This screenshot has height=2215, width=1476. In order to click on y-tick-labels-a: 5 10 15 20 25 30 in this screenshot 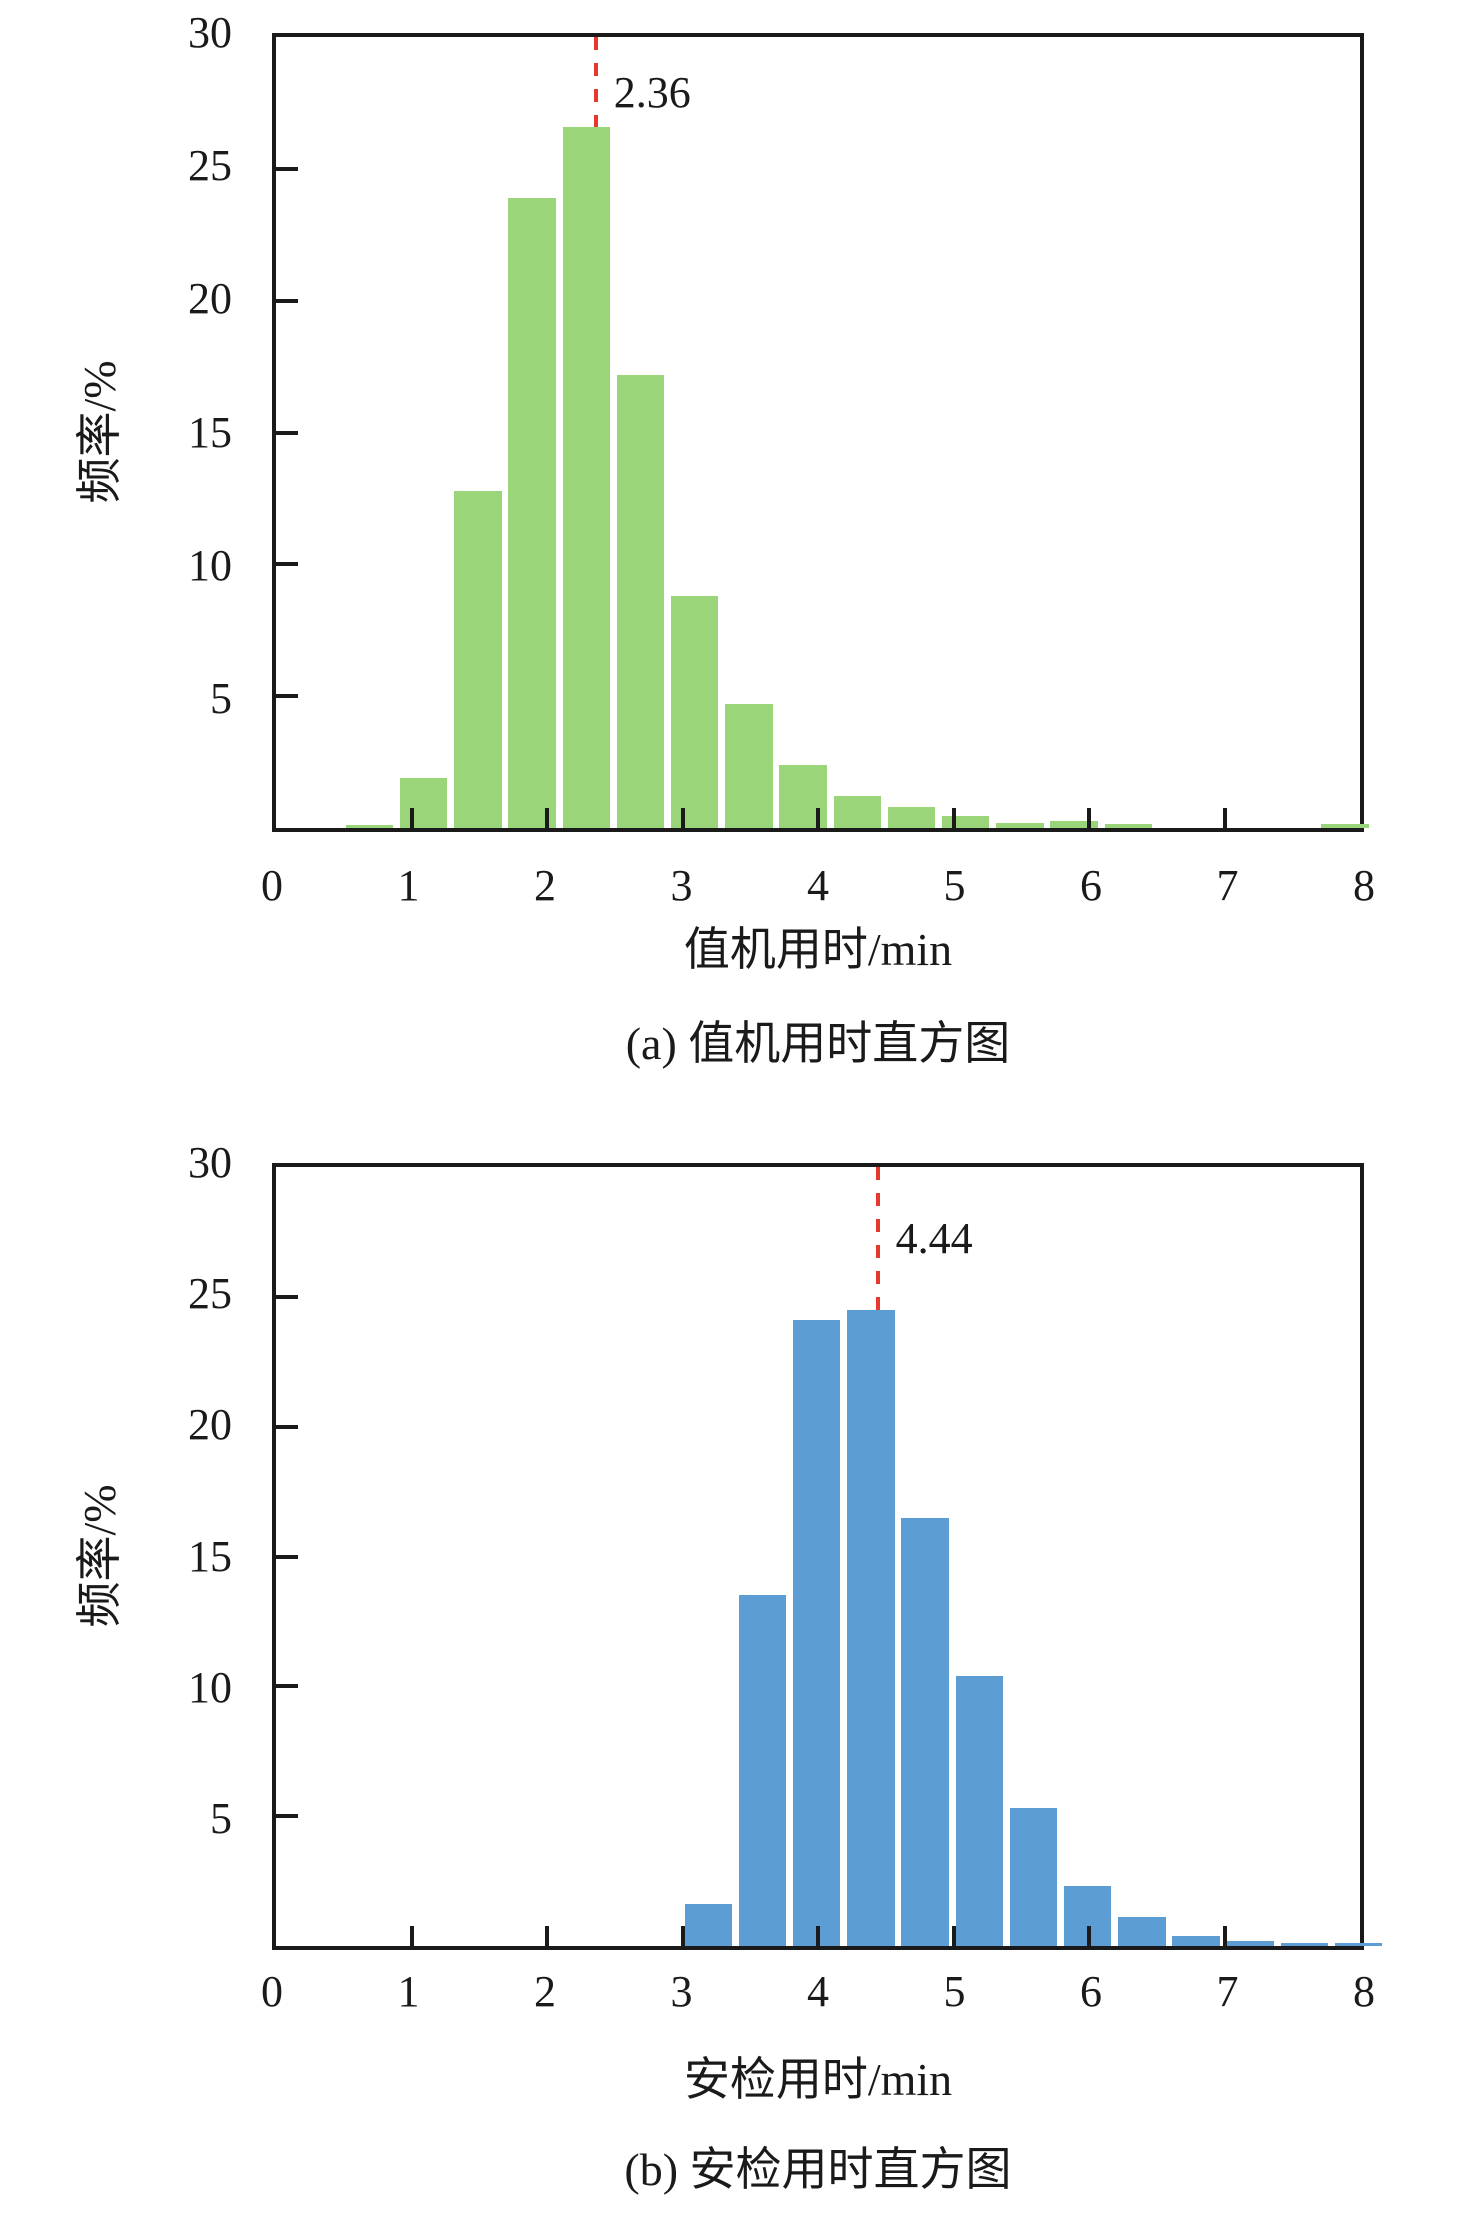, I will do `click(120, 421)`.